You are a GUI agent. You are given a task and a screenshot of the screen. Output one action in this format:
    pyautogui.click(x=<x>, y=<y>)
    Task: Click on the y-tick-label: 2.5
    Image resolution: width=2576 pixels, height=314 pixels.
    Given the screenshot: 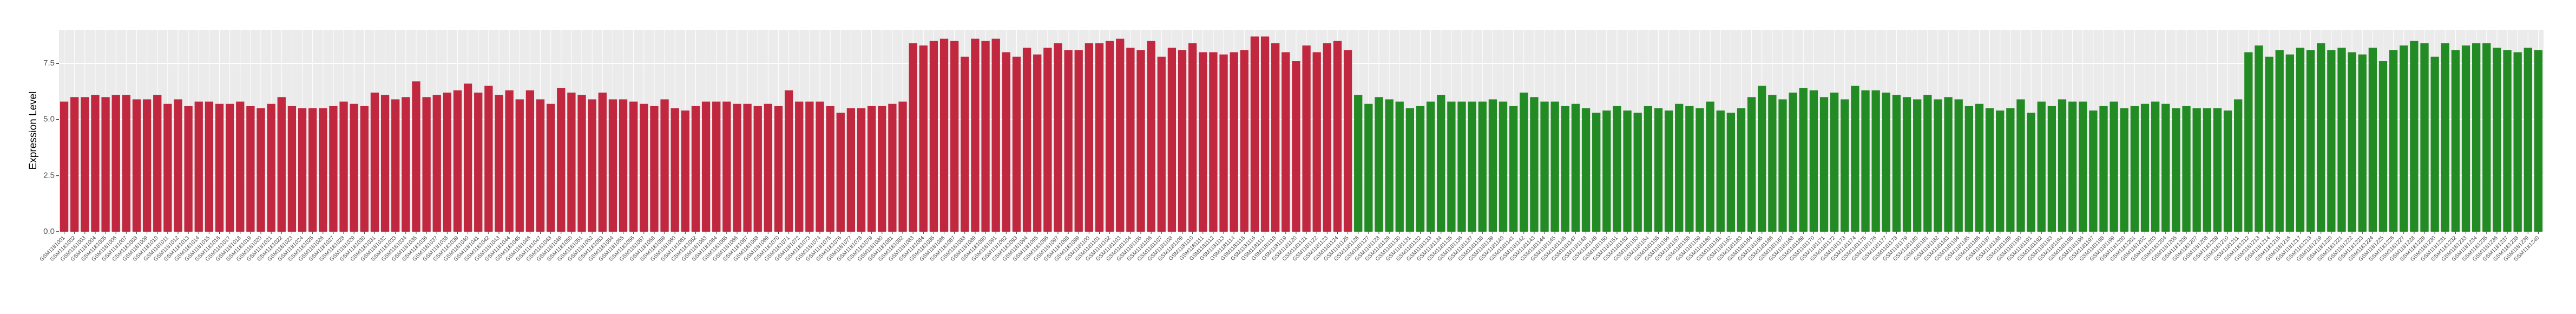 What is the action you would take?
    pyautogui.click(x=49, y=175)
    